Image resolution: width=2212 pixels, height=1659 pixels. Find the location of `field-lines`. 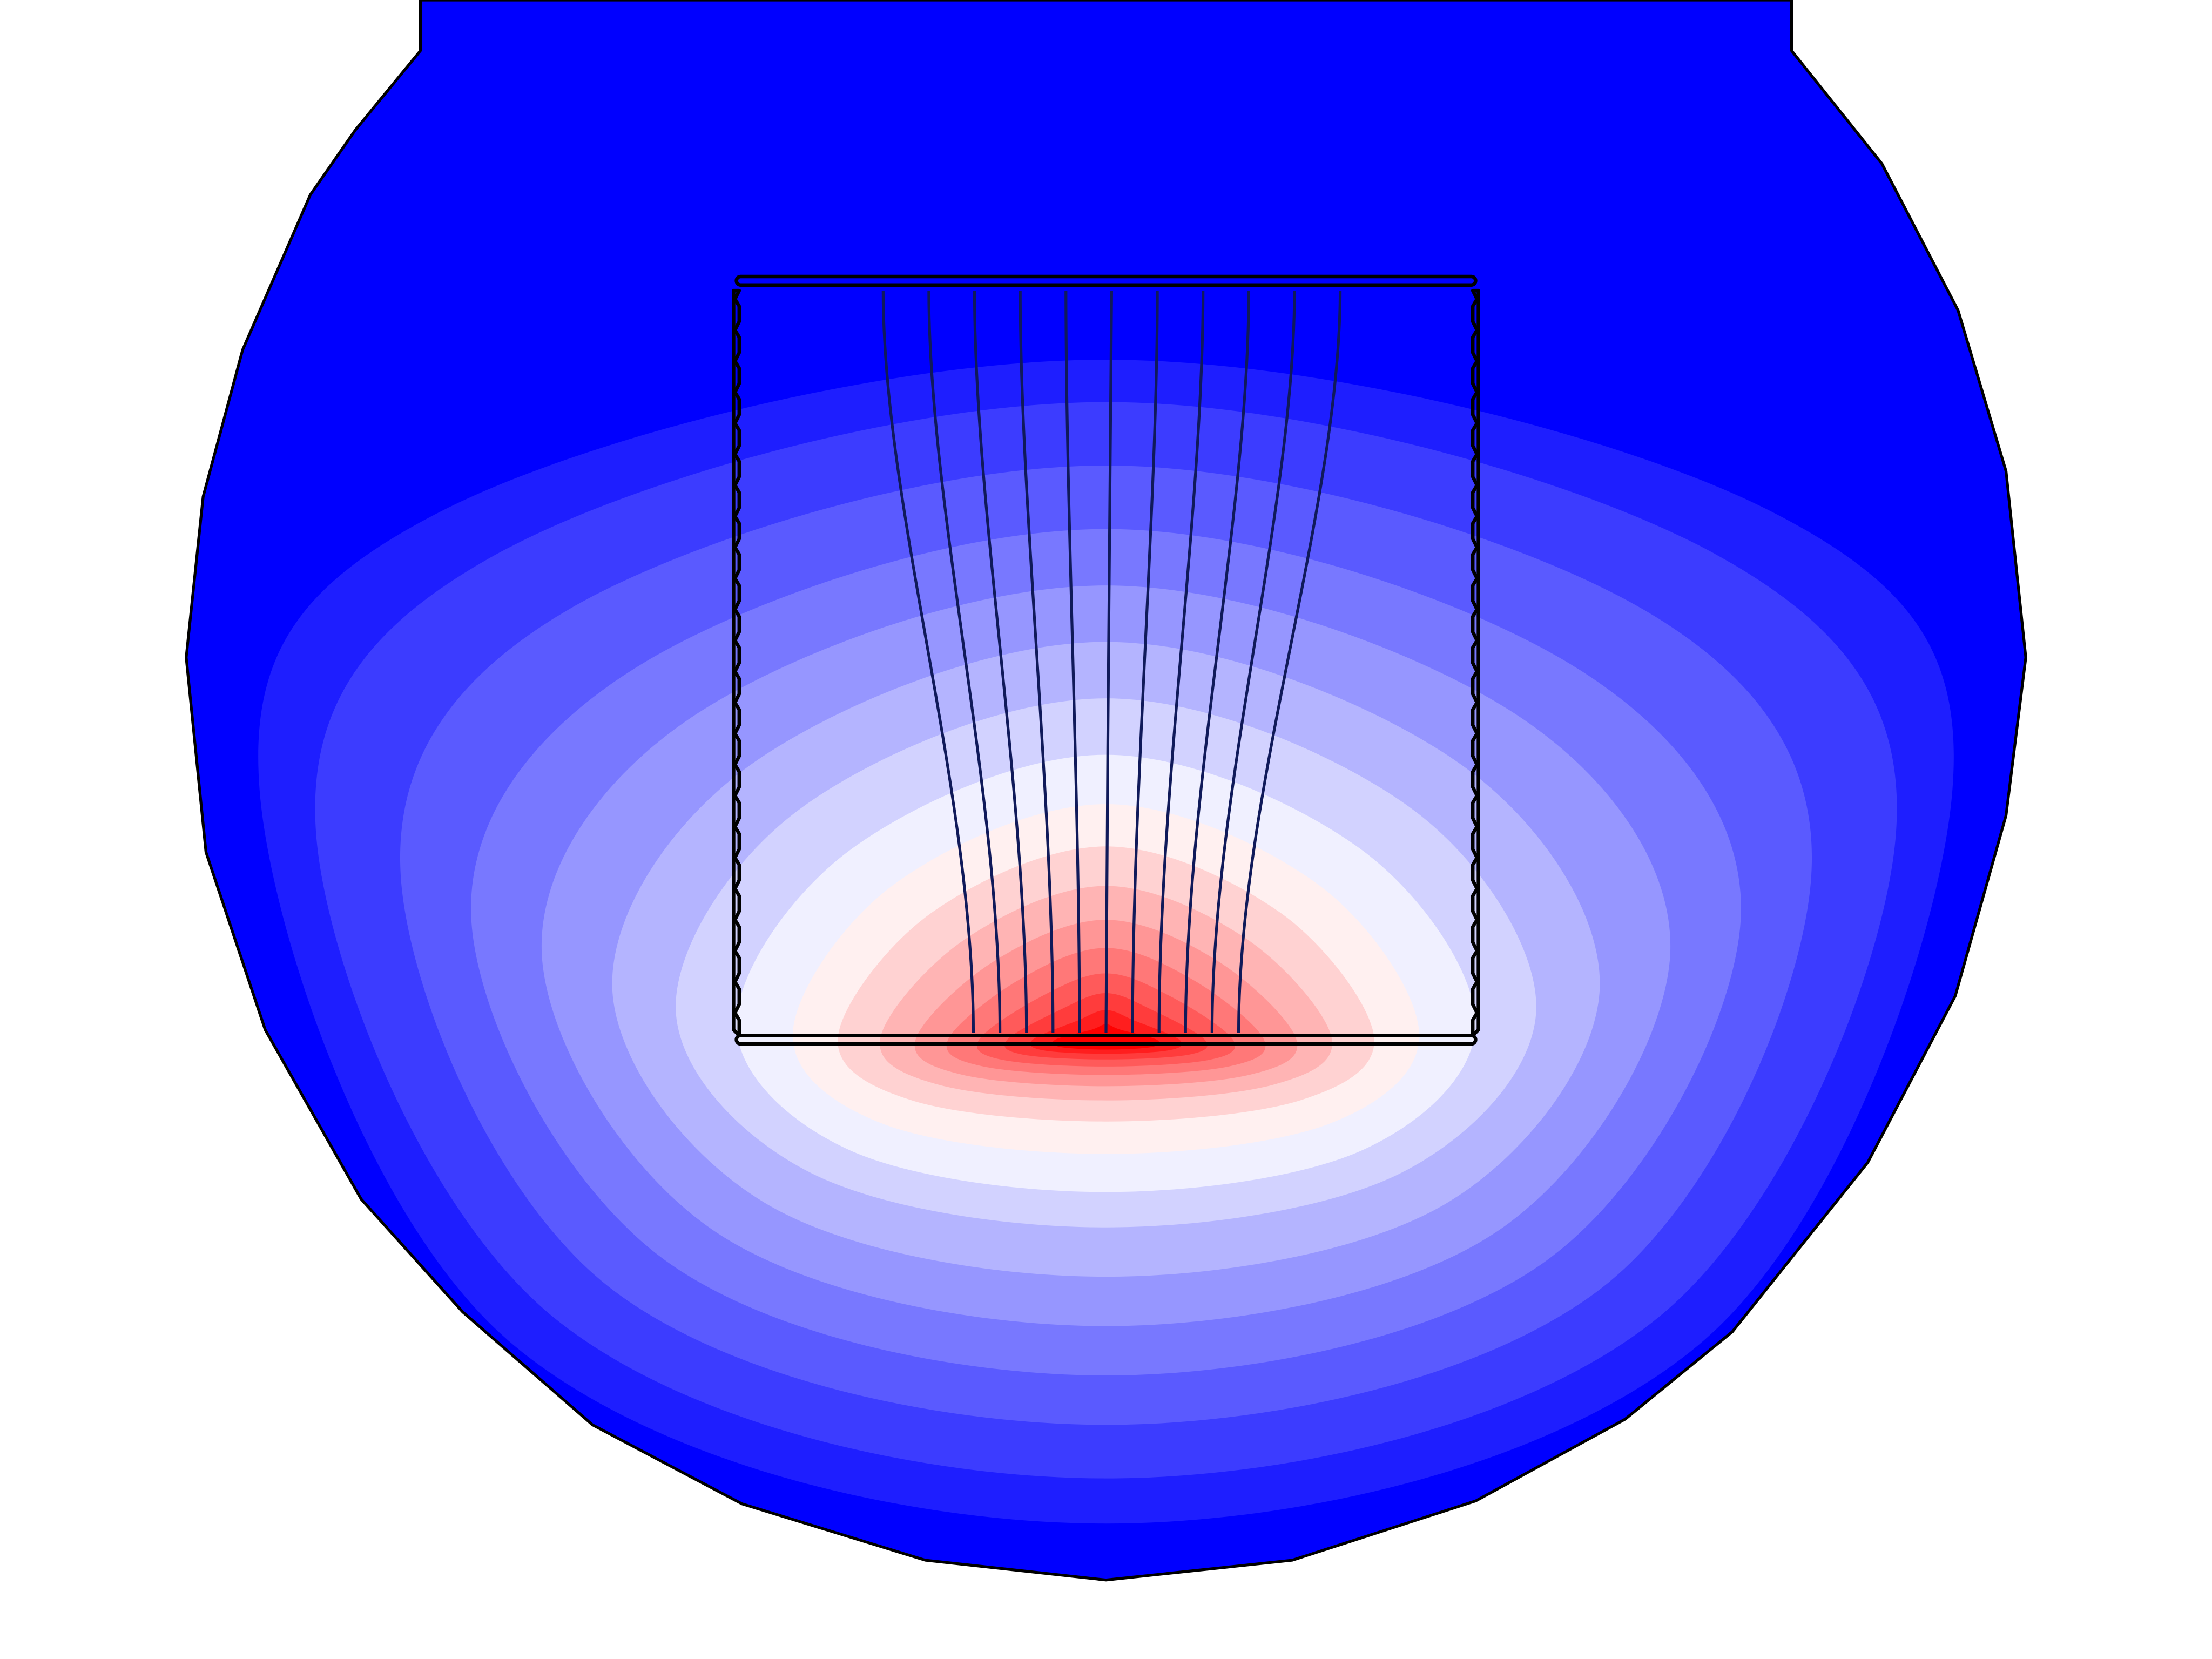

field-lines is located at coordinates (1111, 662).